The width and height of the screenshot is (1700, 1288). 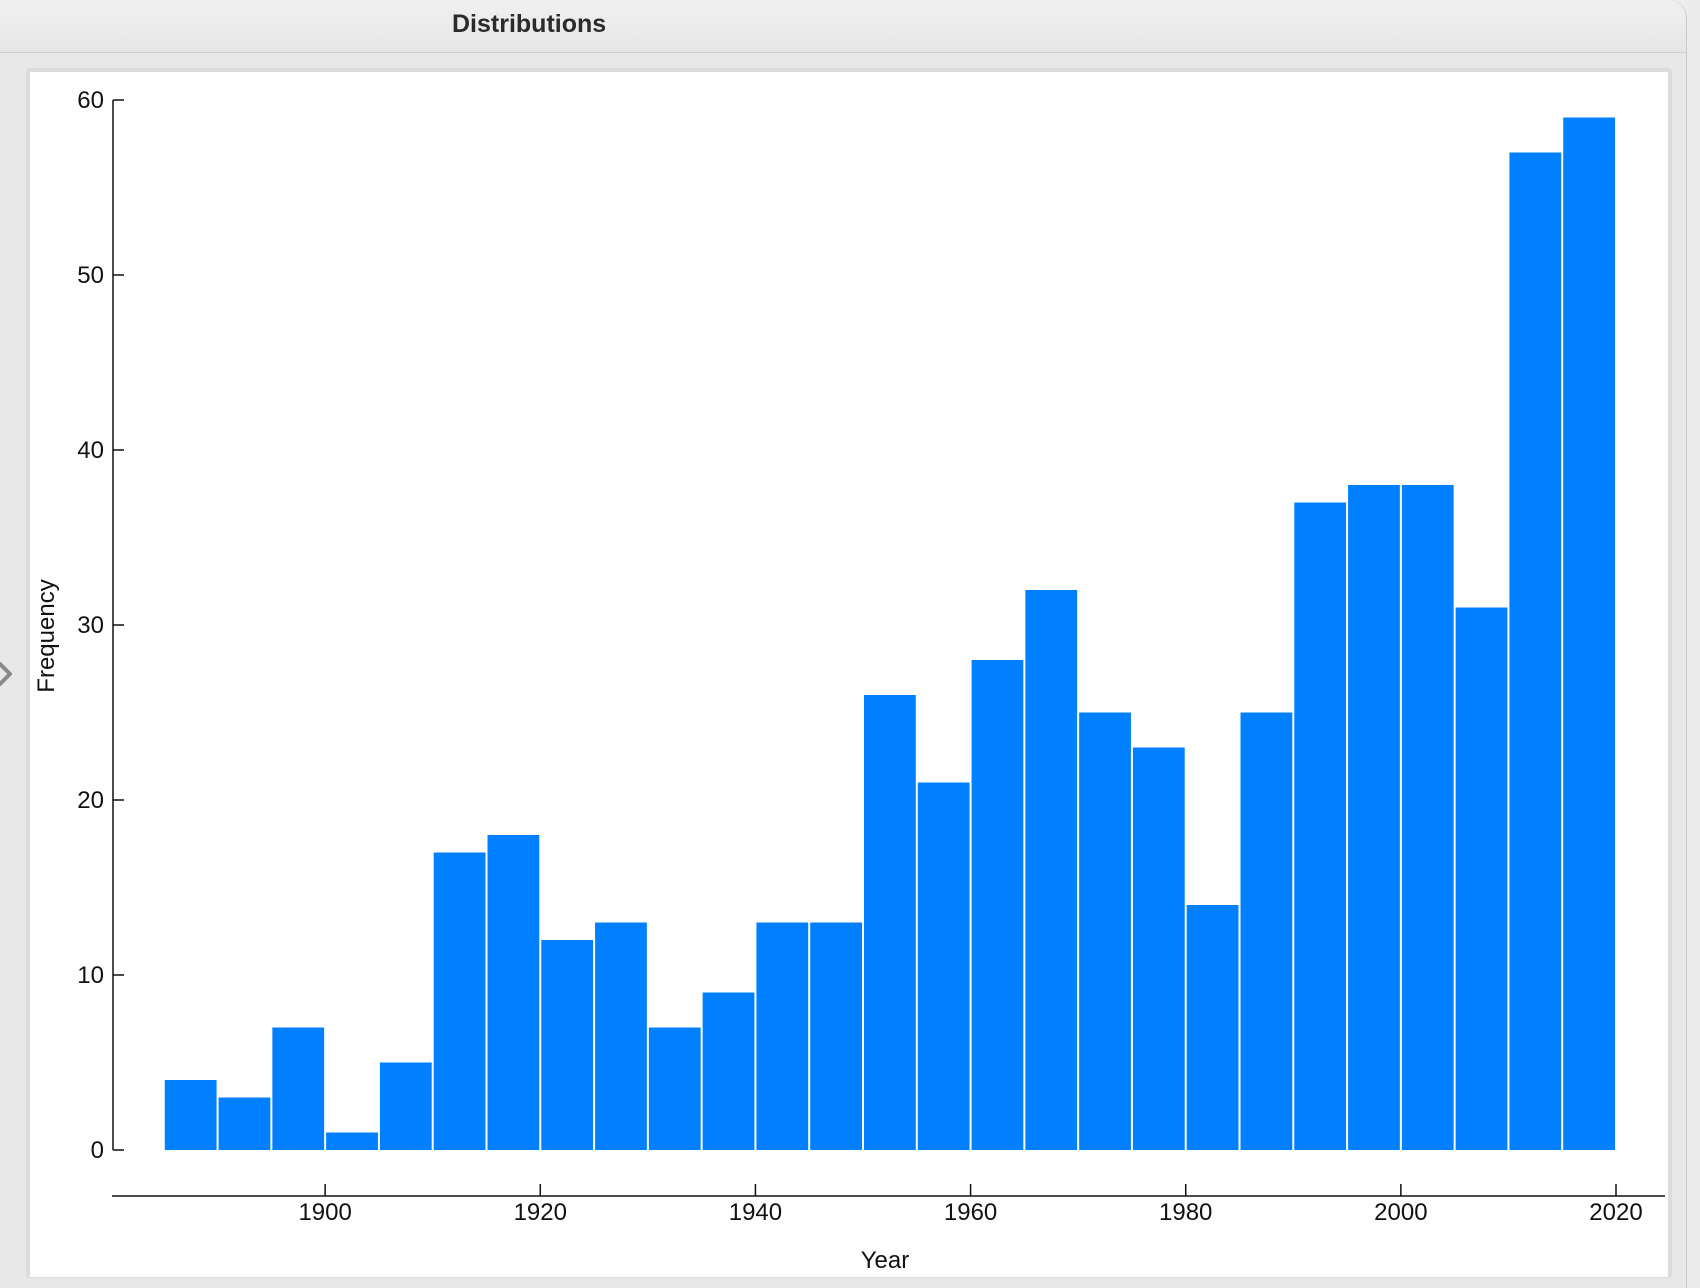 I want to click on x-tick-label: 2000, so click(x=1400, y=1212).